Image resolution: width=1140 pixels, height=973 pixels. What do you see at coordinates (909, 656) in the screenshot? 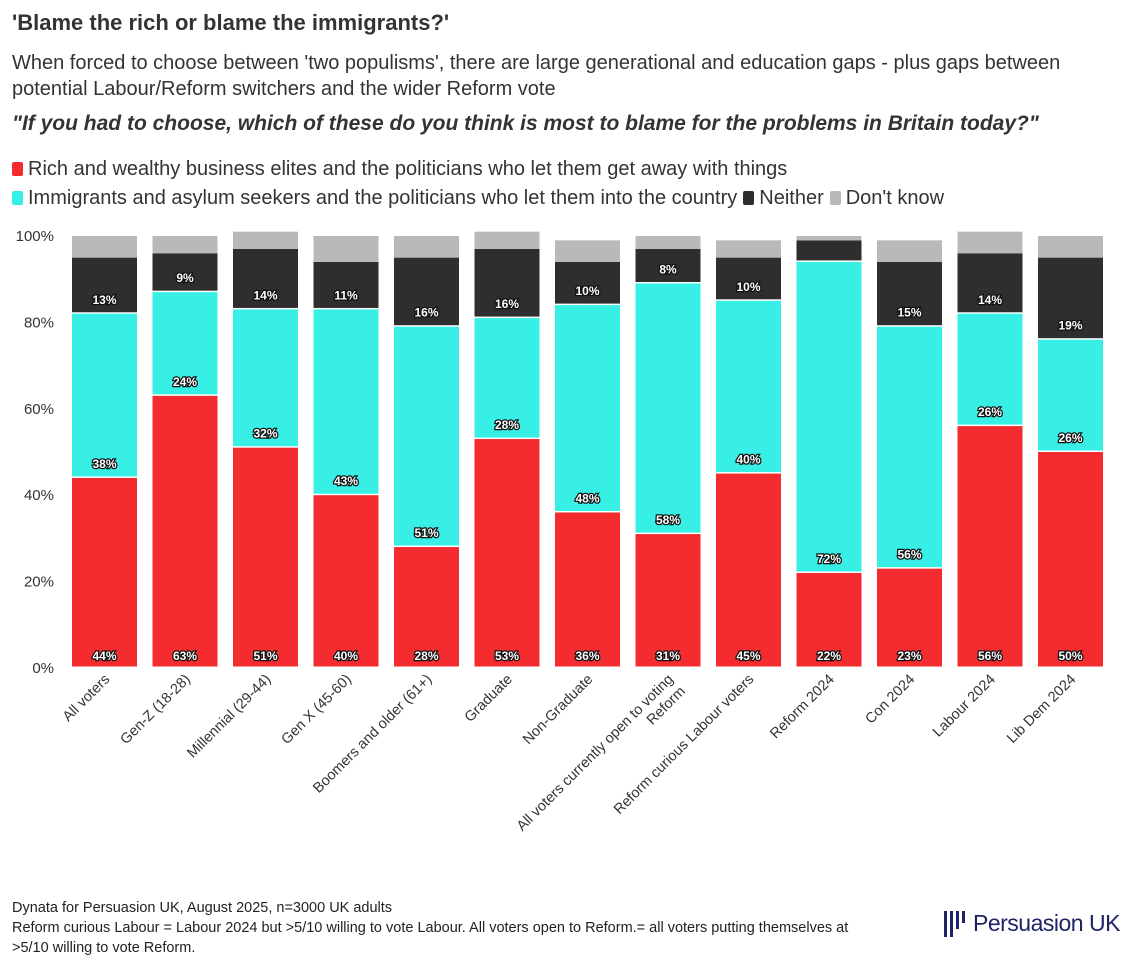
I see `data-label: 23%` at bounding box center [909, 656].